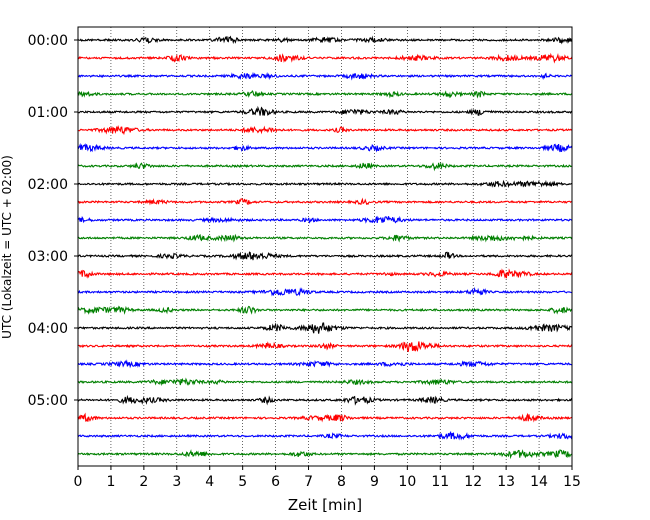 The height and width of the screenshot is (520, 650). What do you see at coordinates (48, 401) in the screenshot?
I see `y-tick-label-5: 05:00` at bounding box center [48, 401].